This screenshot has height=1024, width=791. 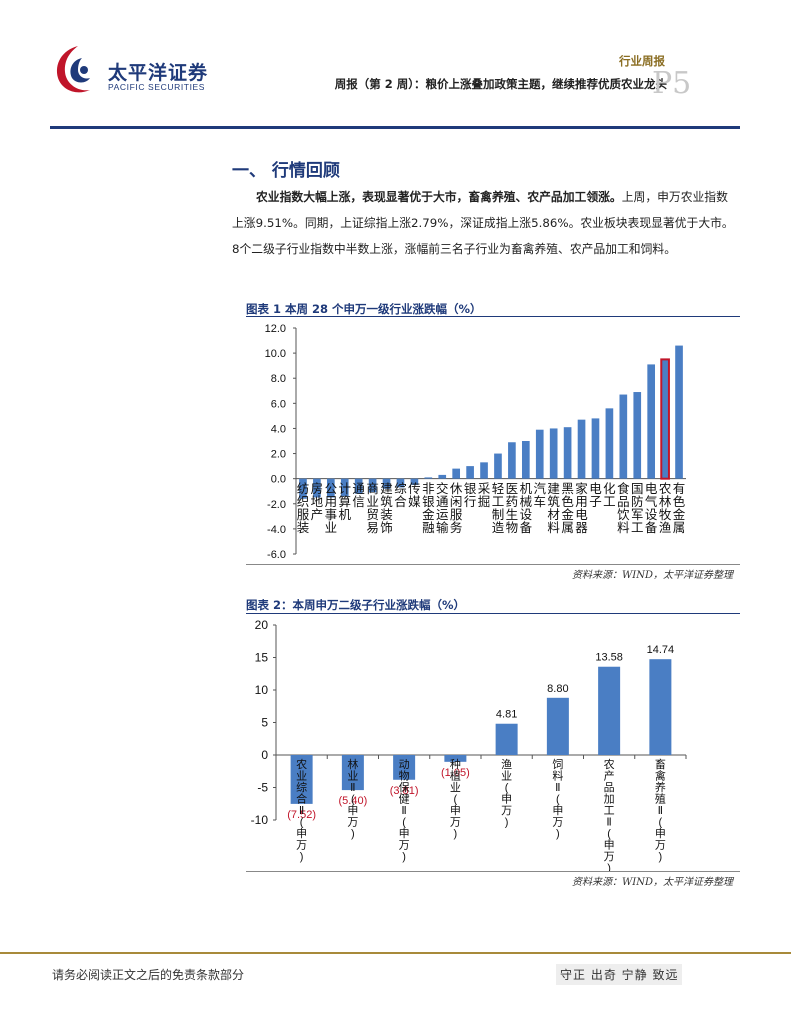 What do you see at coordinates (623, 508) in the screenshot?
I see `chart1-x-tick-label: 食品饮料` at bounding box center [623, 508].